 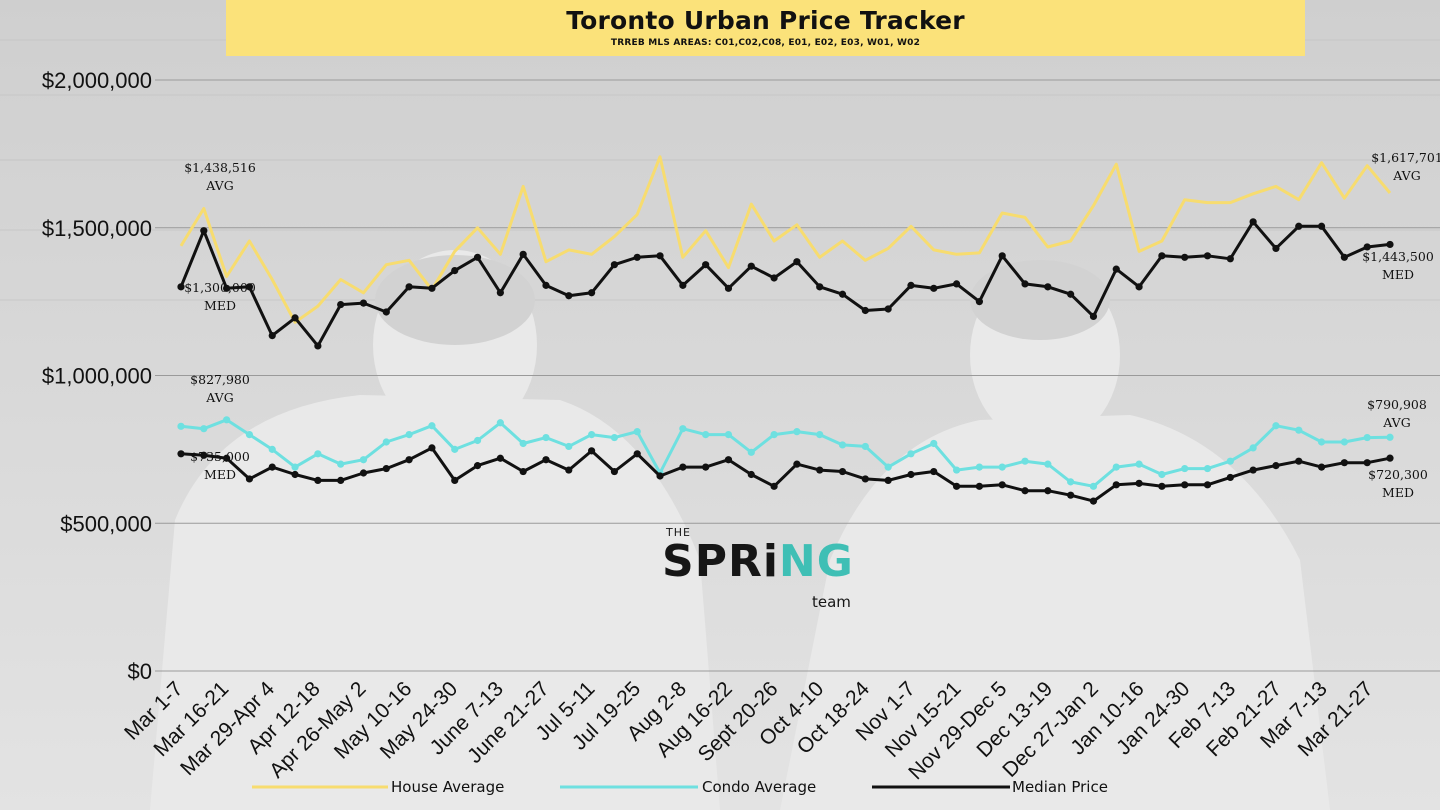 What do you see at coordinates (1398, 274) in the screenshot?
I see `annotation-kind: MED` at bounding box center [1398, 274].